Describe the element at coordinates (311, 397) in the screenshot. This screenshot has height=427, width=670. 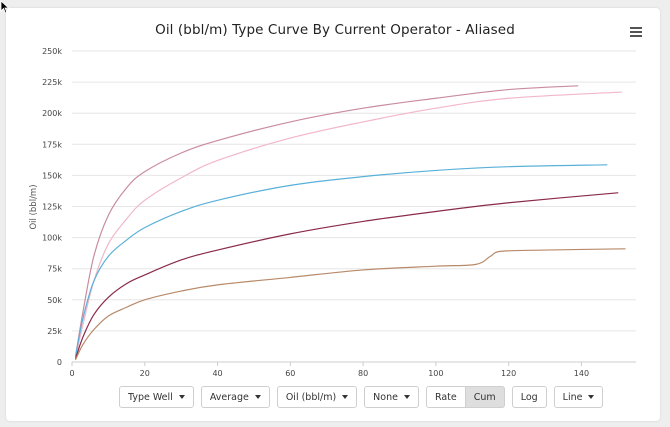
I see `oil-unit-label: Oil (bbl/m)` at that location.